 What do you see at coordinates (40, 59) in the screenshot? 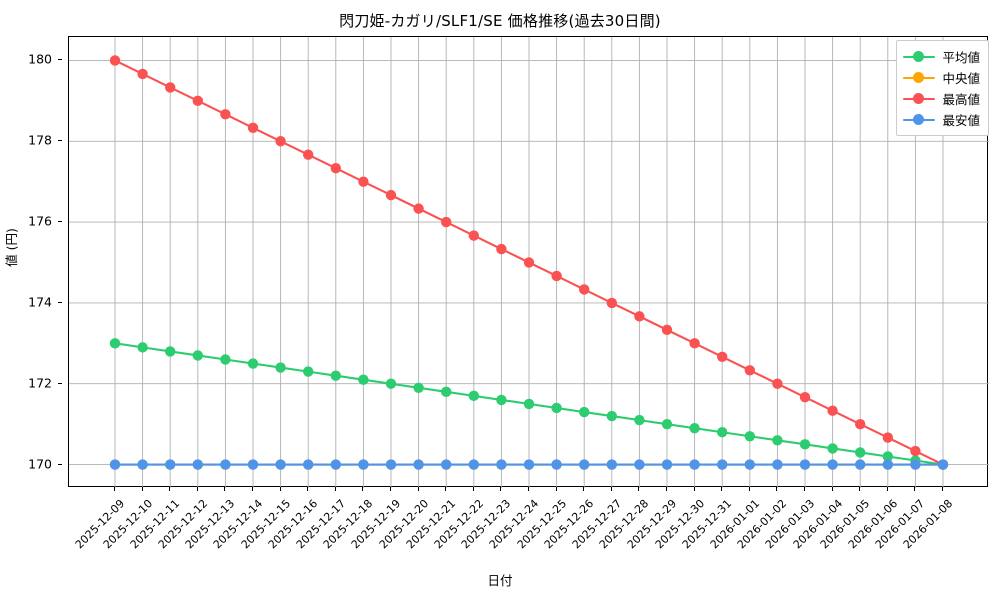
I see `y-tick-label: 180` at bounding box center [40, 59].